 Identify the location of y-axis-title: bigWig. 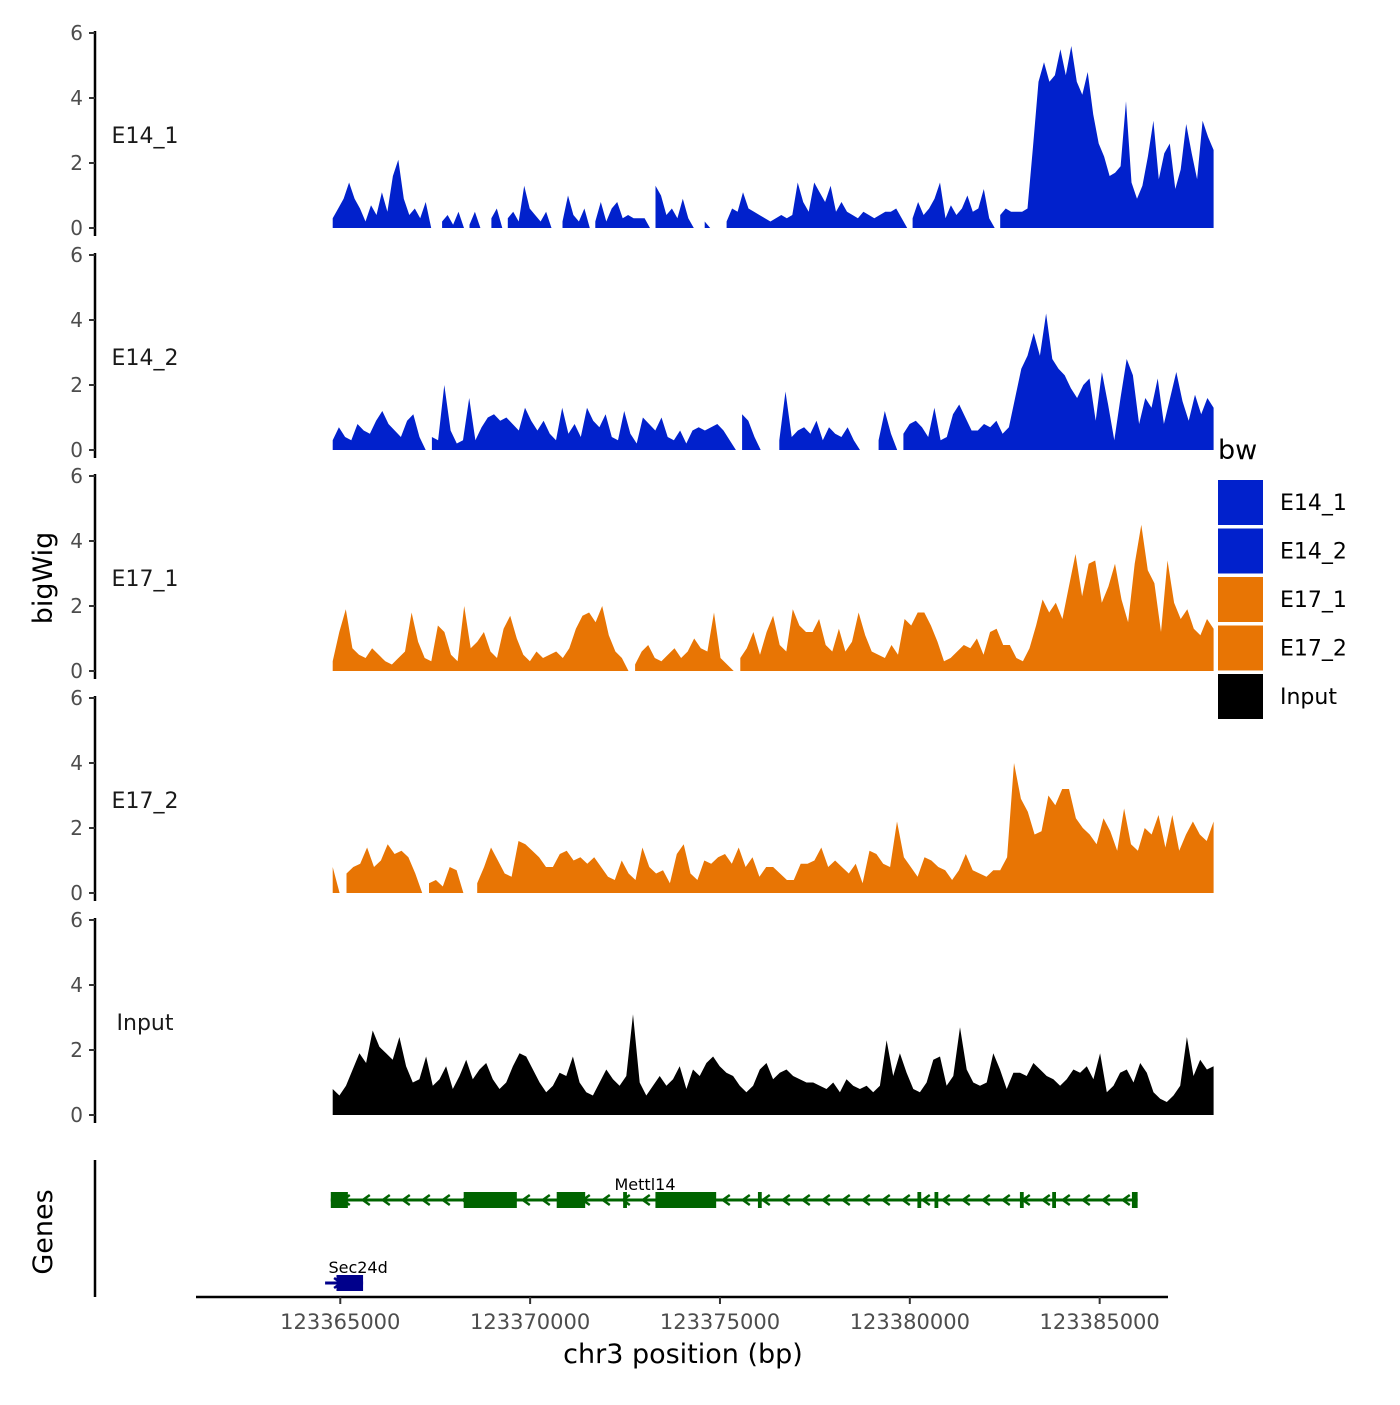
(43, 578).